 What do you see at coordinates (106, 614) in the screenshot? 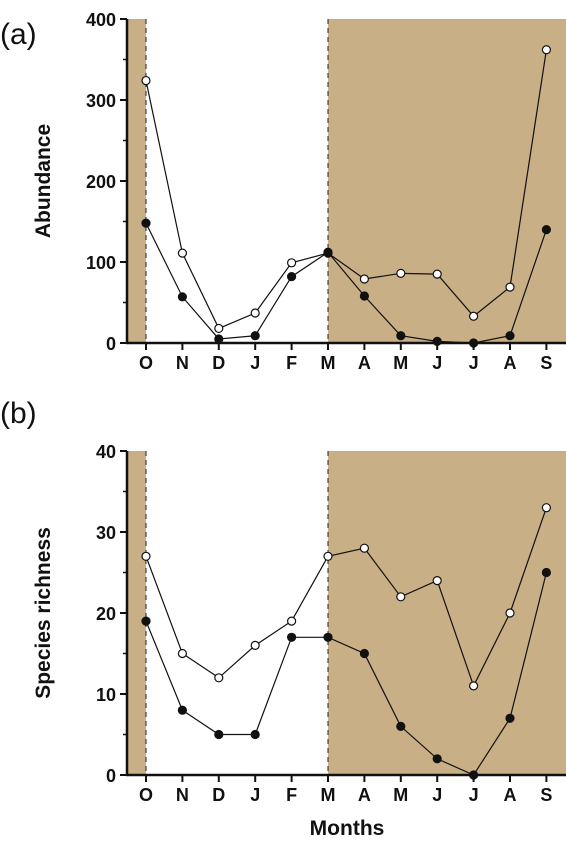
I see `y-tick-label-b: 20` at bounding box center [106, 614].